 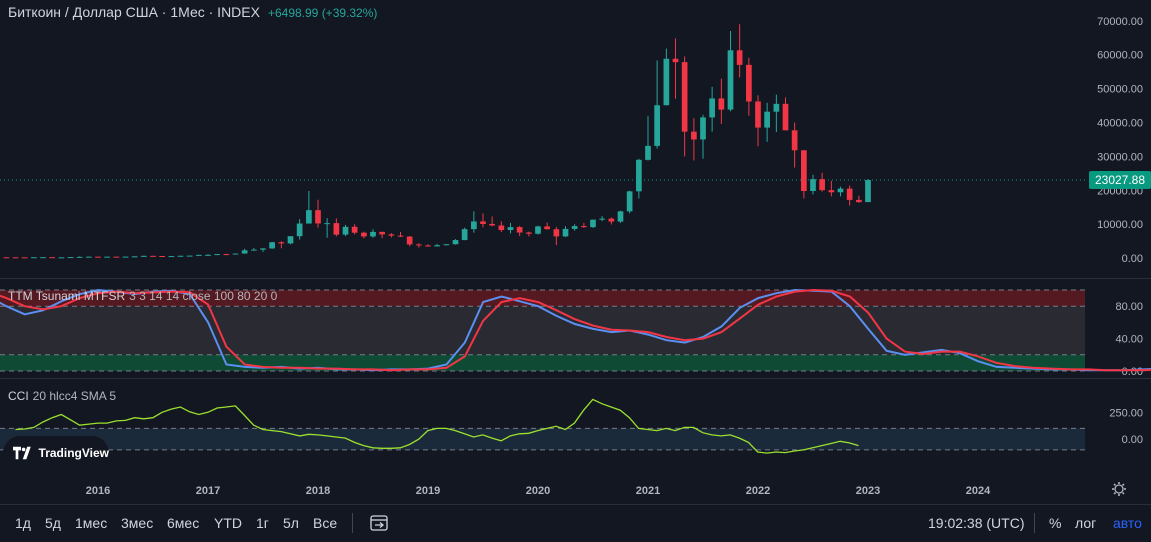 What do you see at coordinates (22, 453) in the screenshot?
I see `tradingview-logo-icon` at bounding box center [22, 453].